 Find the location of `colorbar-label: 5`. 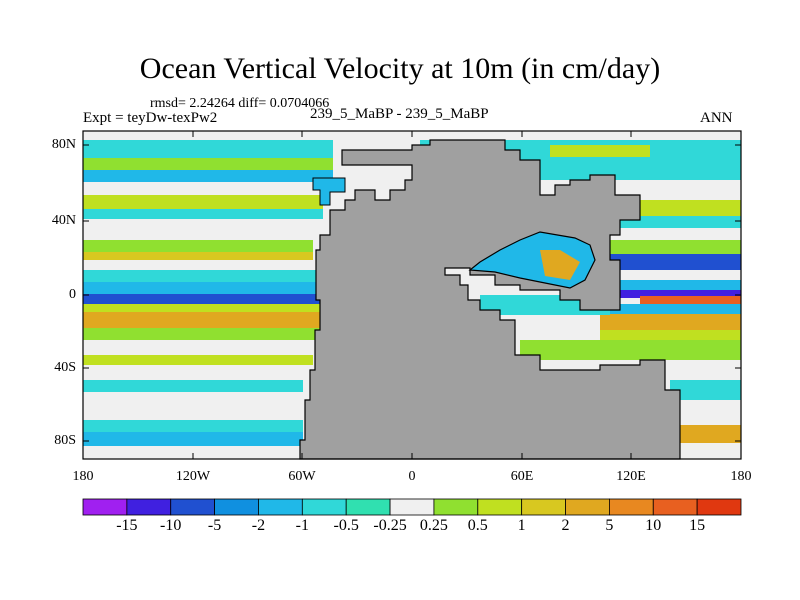

colorbar-label: 5 is located at coordinates (609, 525).